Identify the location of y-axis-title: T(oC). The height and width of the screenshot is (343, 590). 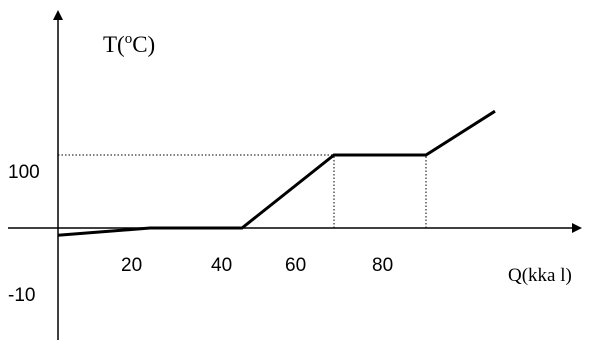
(129, 44).